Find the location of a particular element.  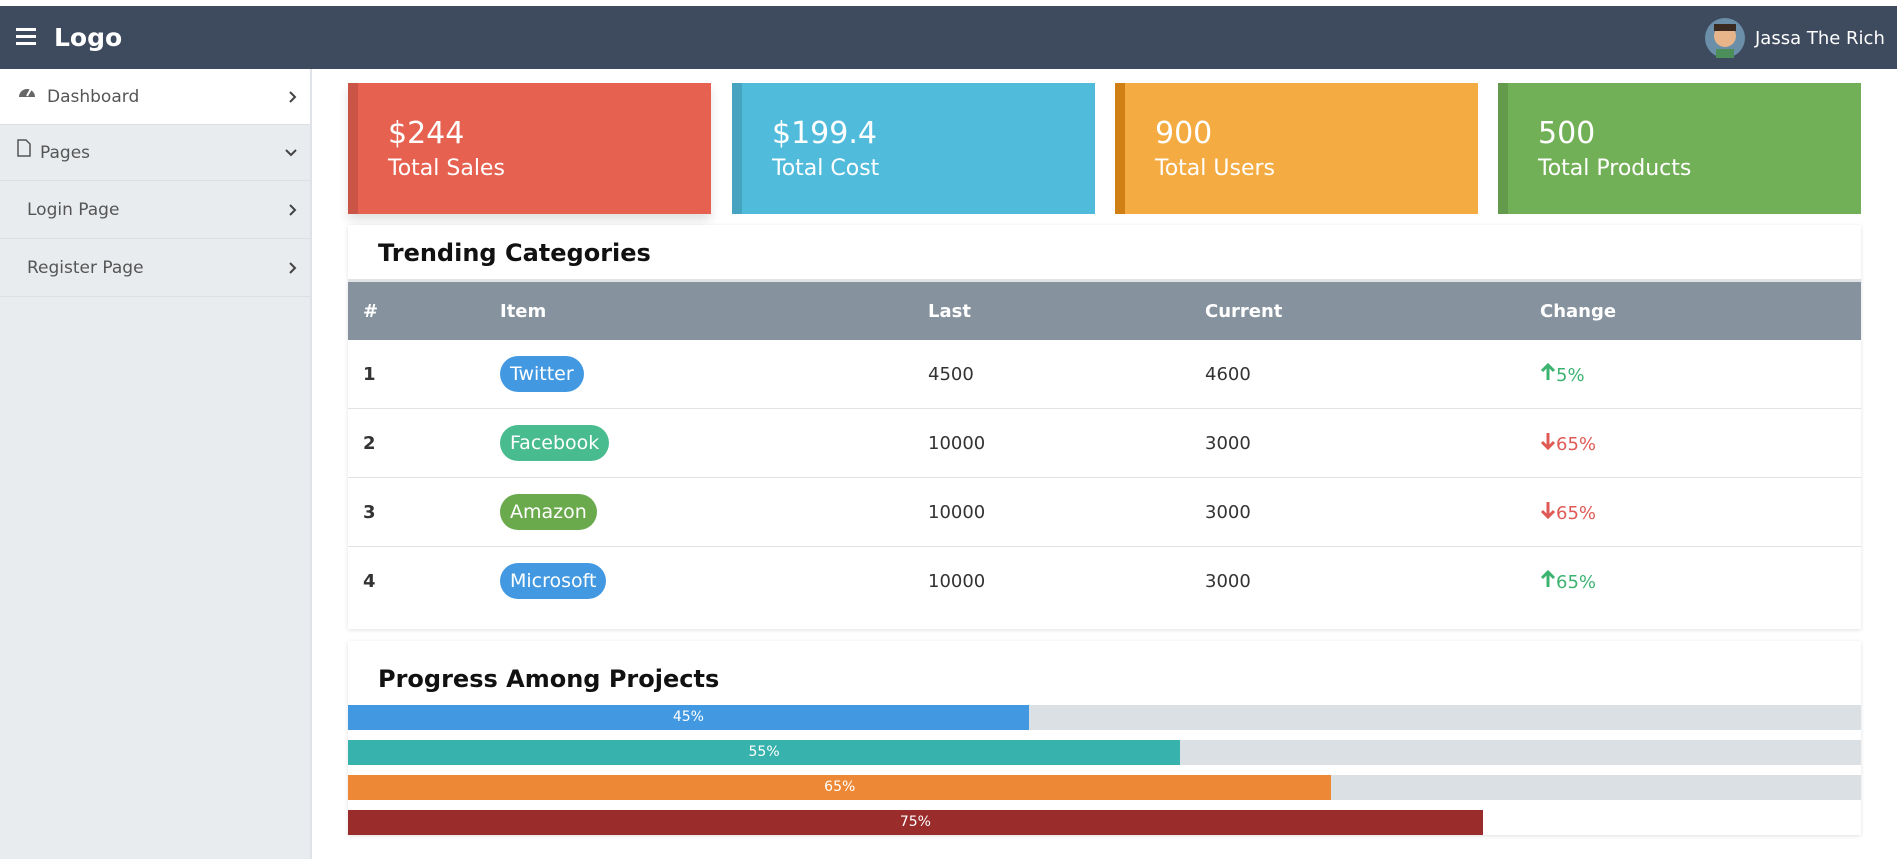

item-badge: Microsoft is located at coordinates (553, 581).